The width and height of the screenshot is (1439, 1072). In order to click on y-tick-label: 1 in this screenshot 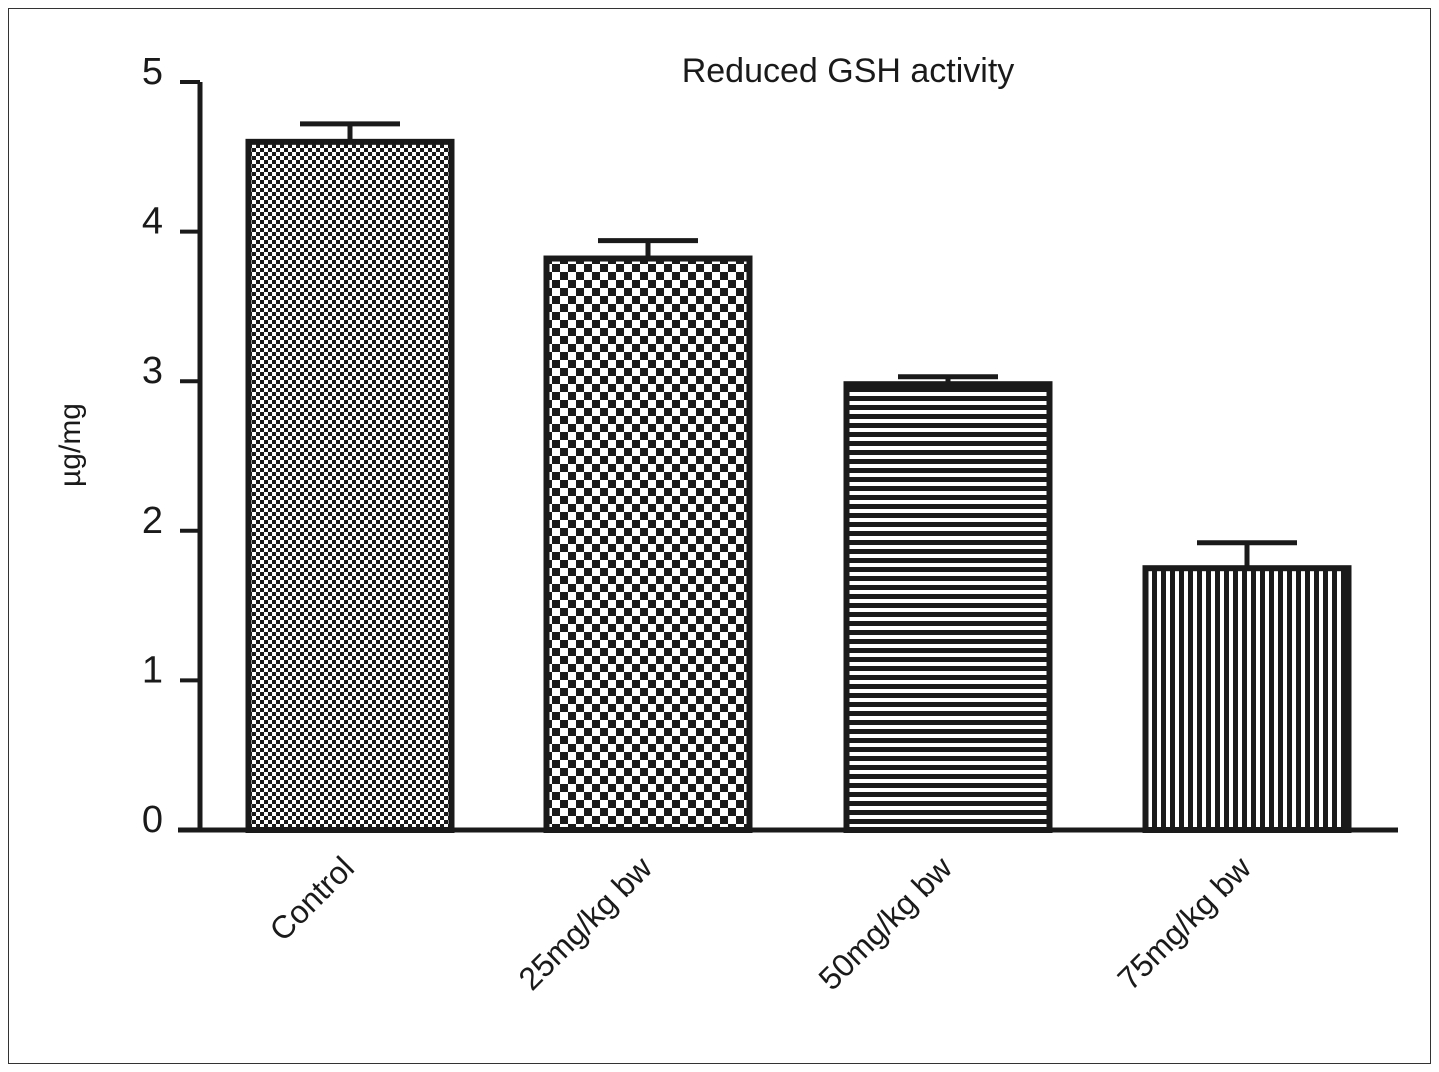, I will do `click(152, 670)`.